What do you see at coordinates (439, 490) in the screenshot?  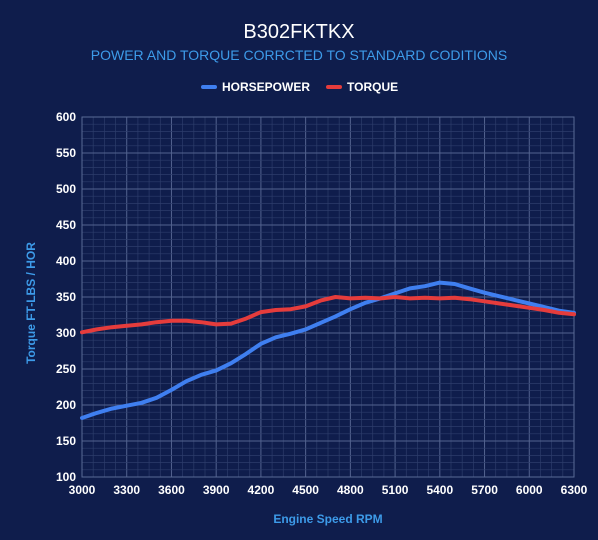 I see `x-tick-label: 5400` at bounding box center [439, 490].